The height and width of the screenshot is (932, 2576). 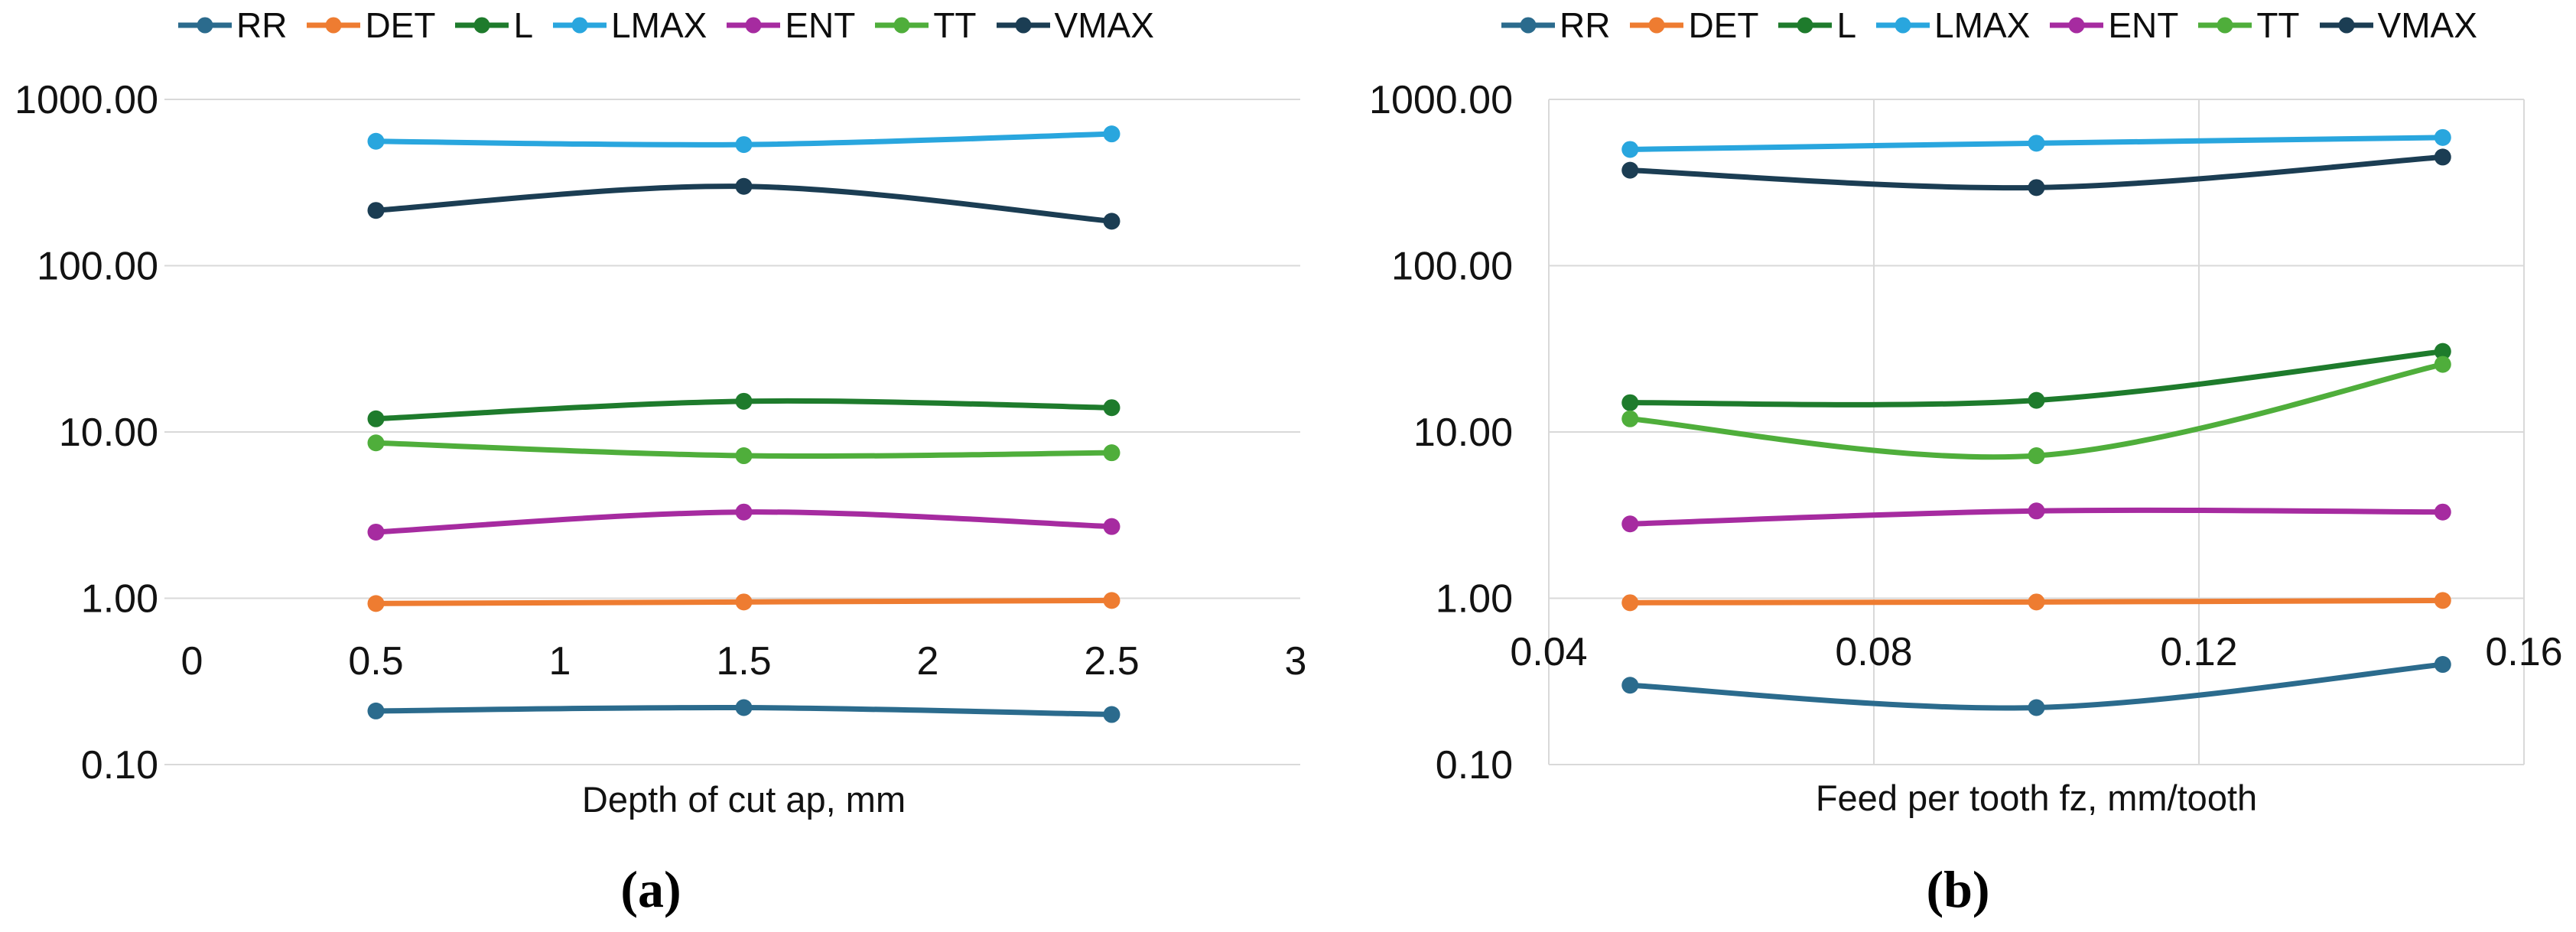 I want to click on x-tick-label: 0, so click(x=192, y=661).